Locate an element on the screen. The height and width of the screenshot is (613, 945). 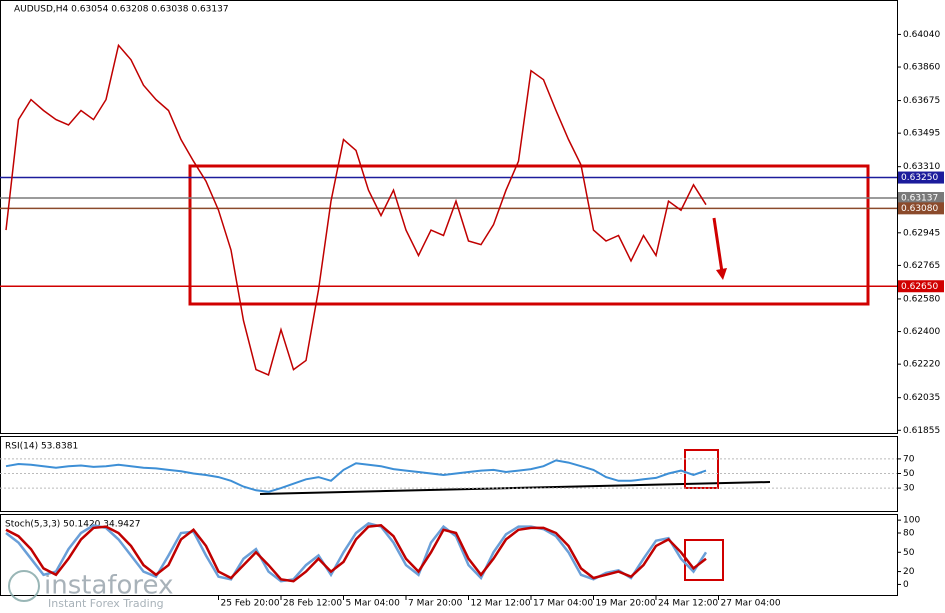
y-tick-label: 80 is located at coordinates (909, 534).